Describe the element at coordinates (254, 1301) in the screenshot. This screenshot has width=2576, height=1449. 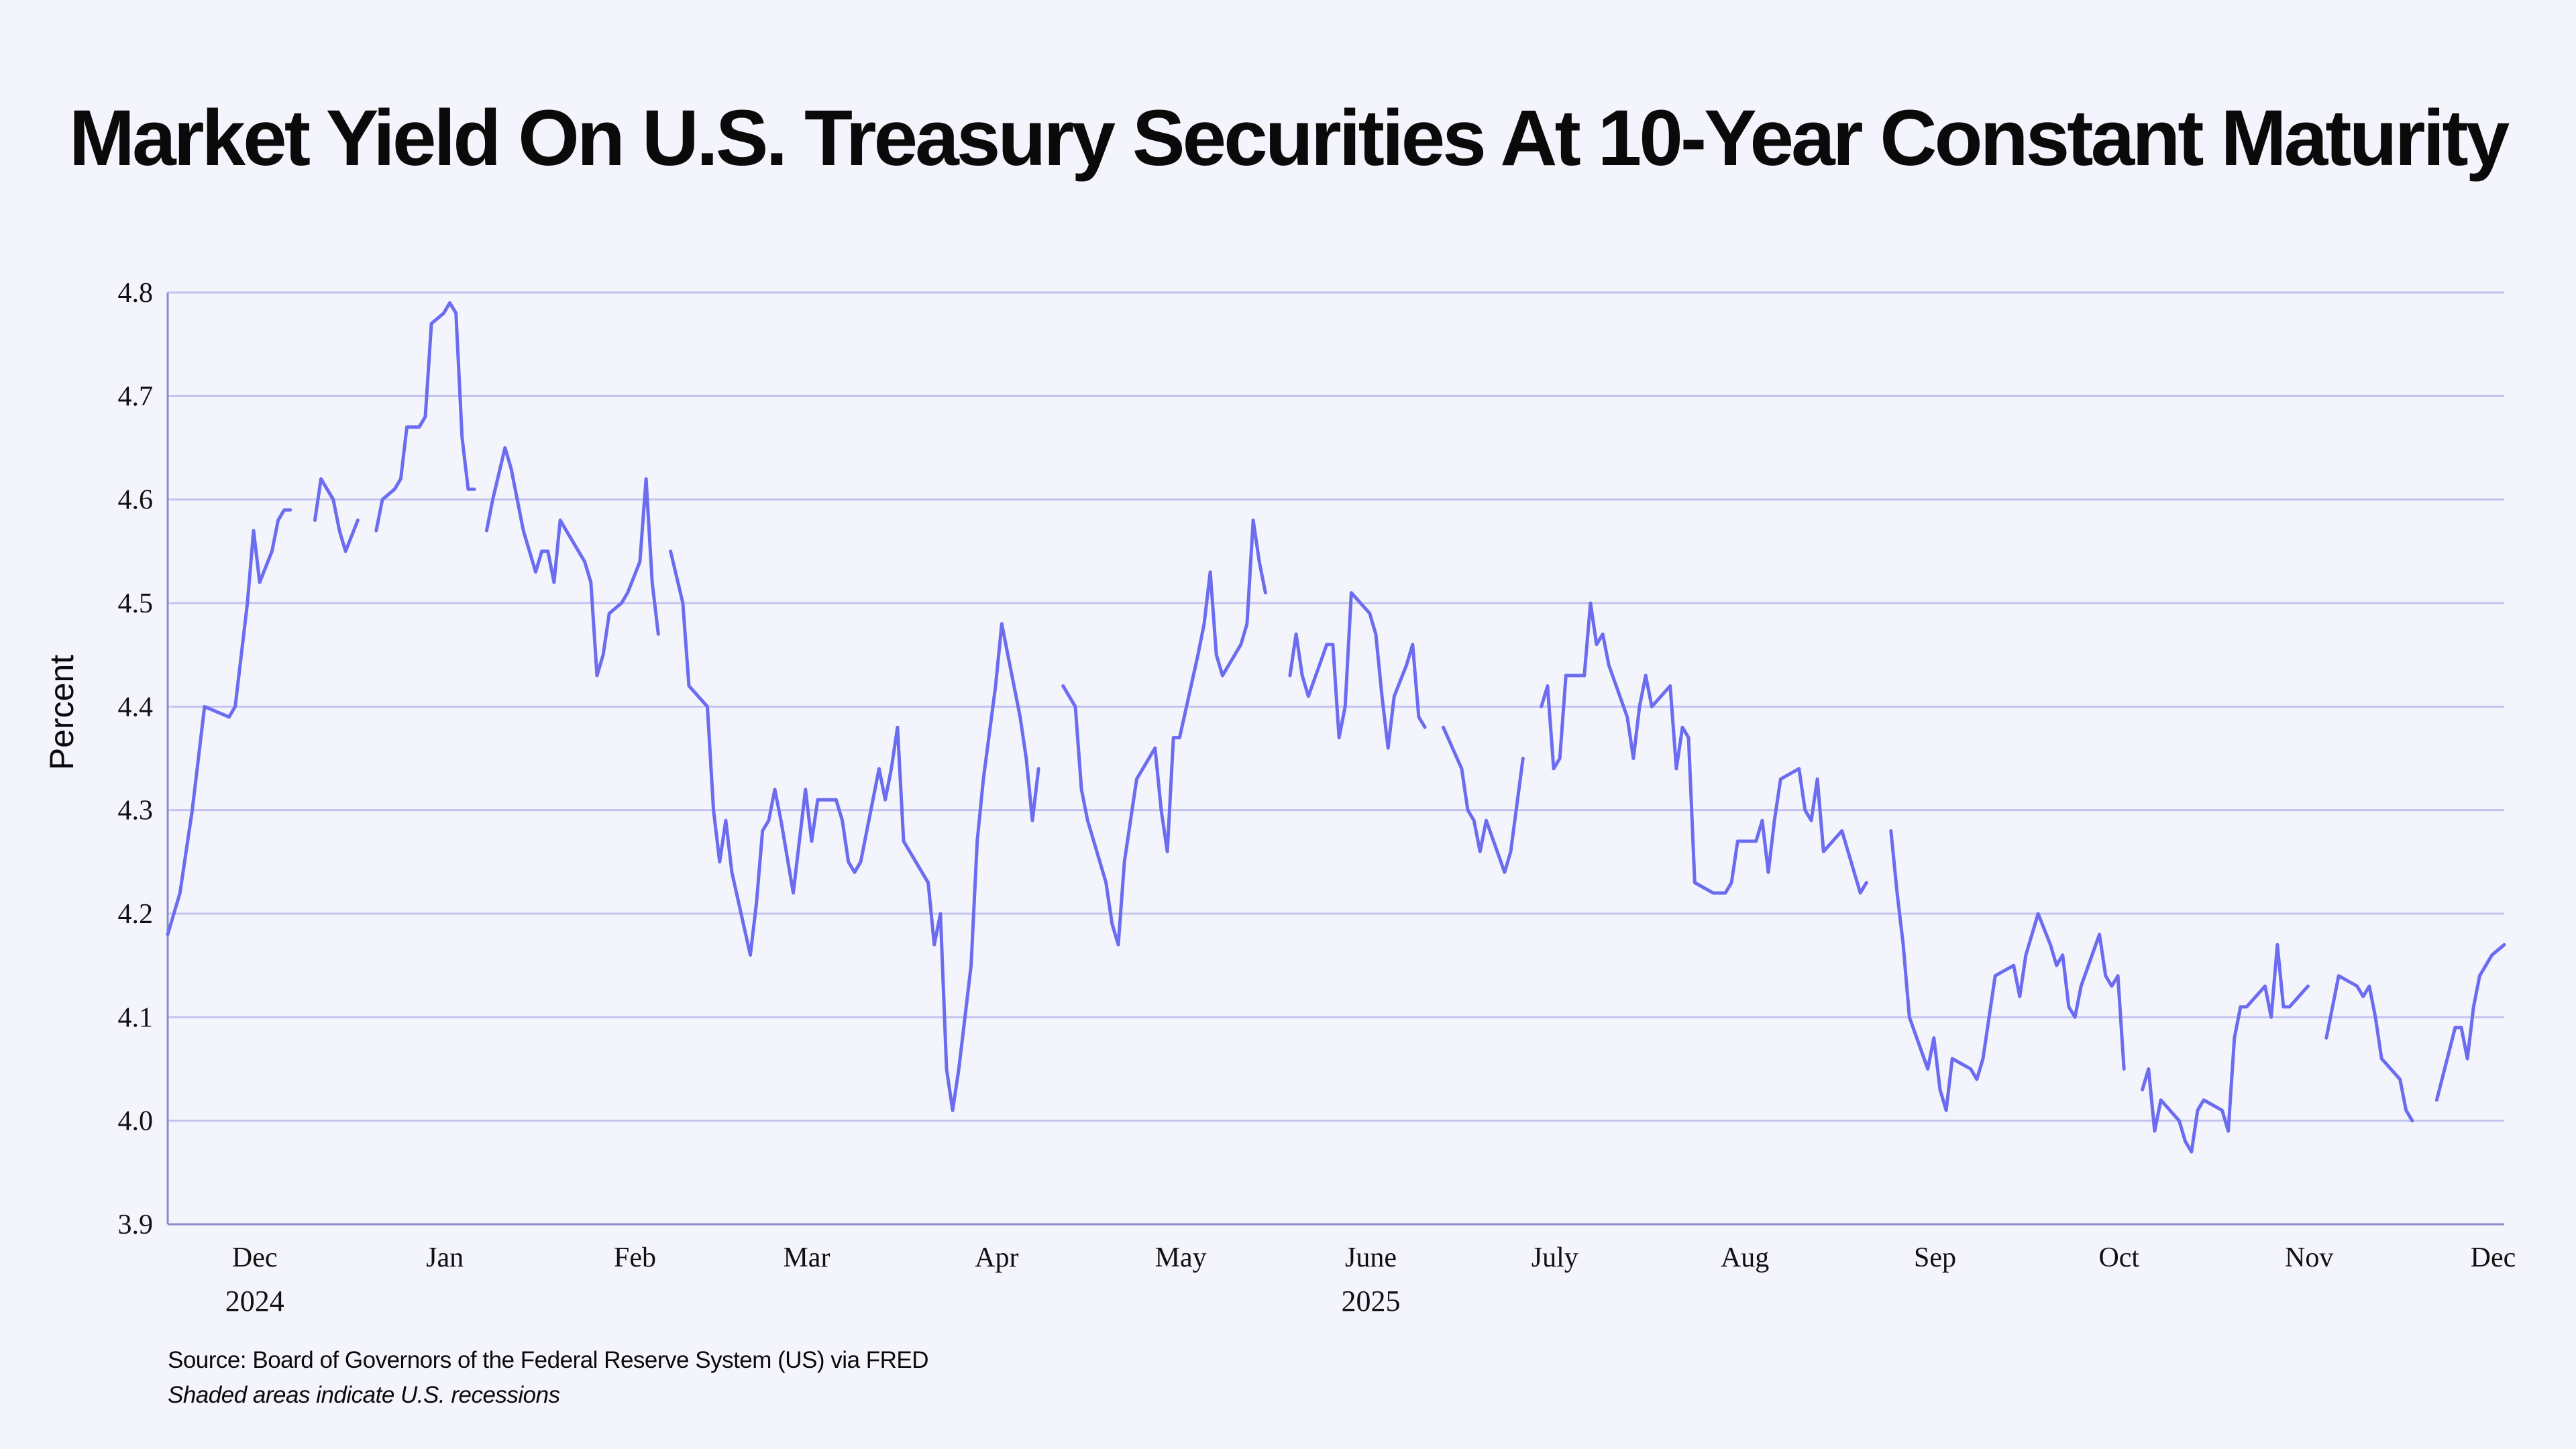
I see `x-year-2024: 2024` at that location.